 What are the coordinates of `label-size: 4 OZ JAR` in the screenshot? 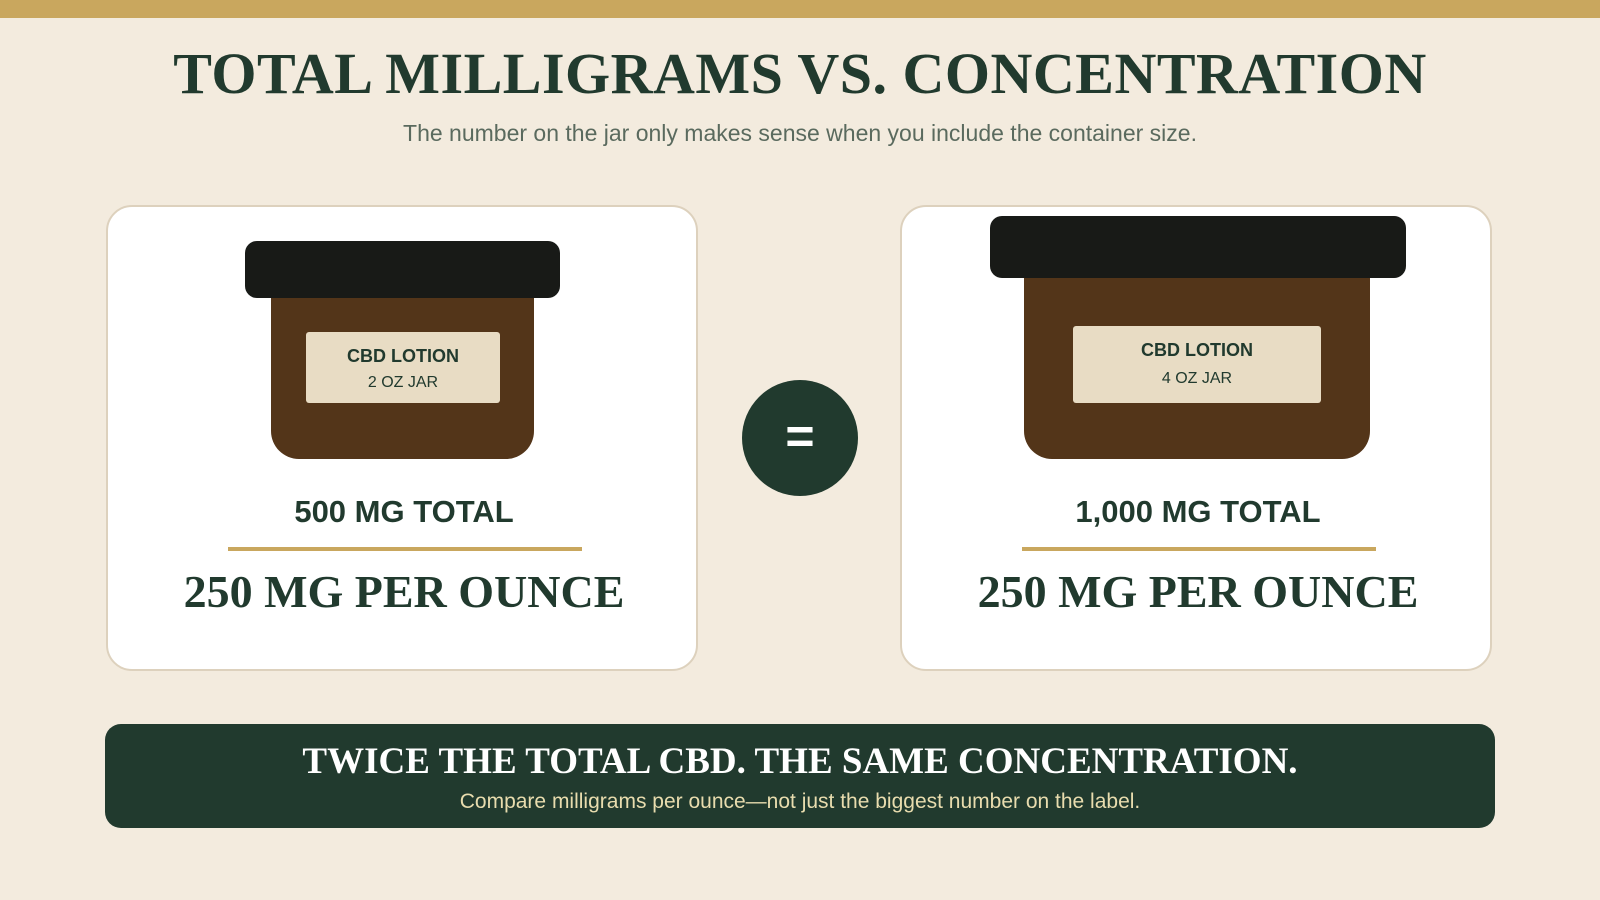 It's located at (1197, 378).